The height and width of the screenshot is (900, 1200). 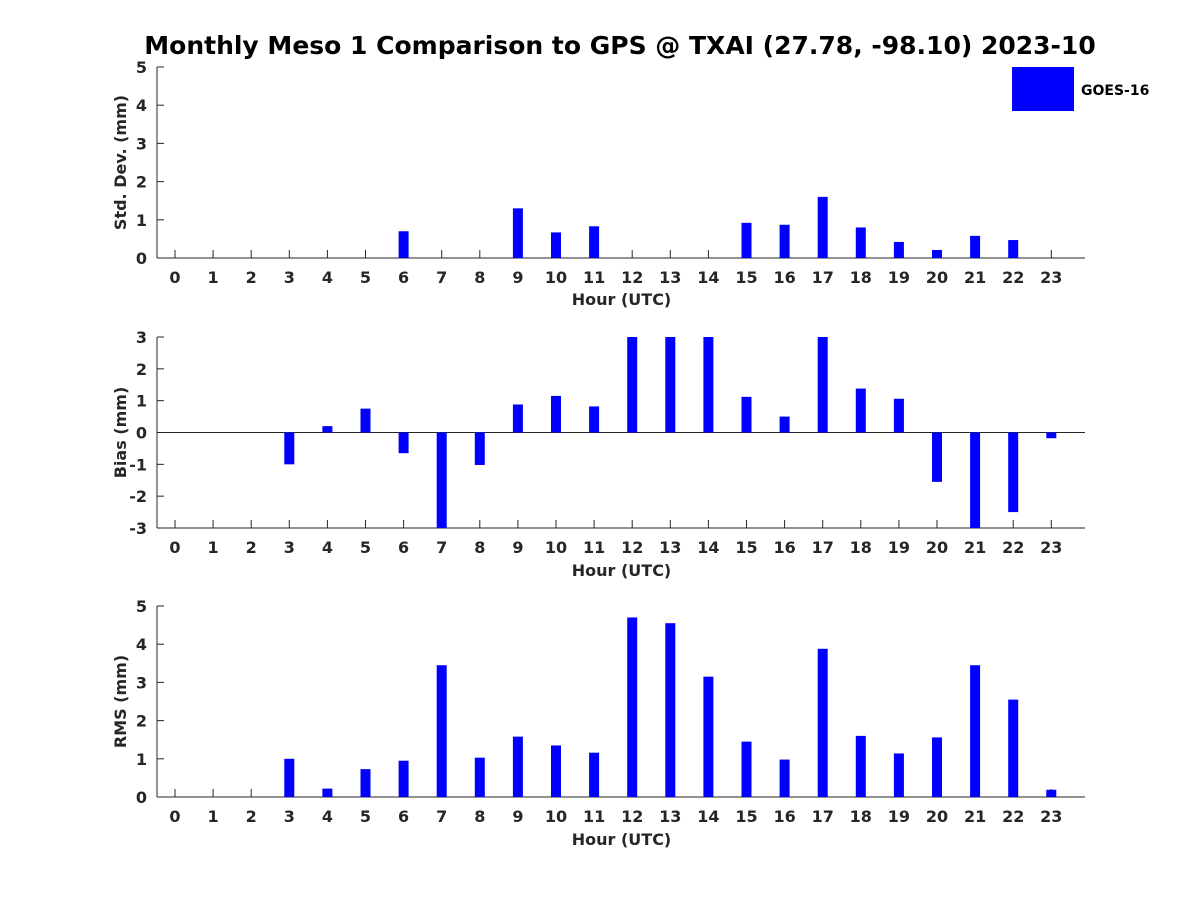 I want to click on x-axis-label: Hour (UTC), so click(x=622, y=299).